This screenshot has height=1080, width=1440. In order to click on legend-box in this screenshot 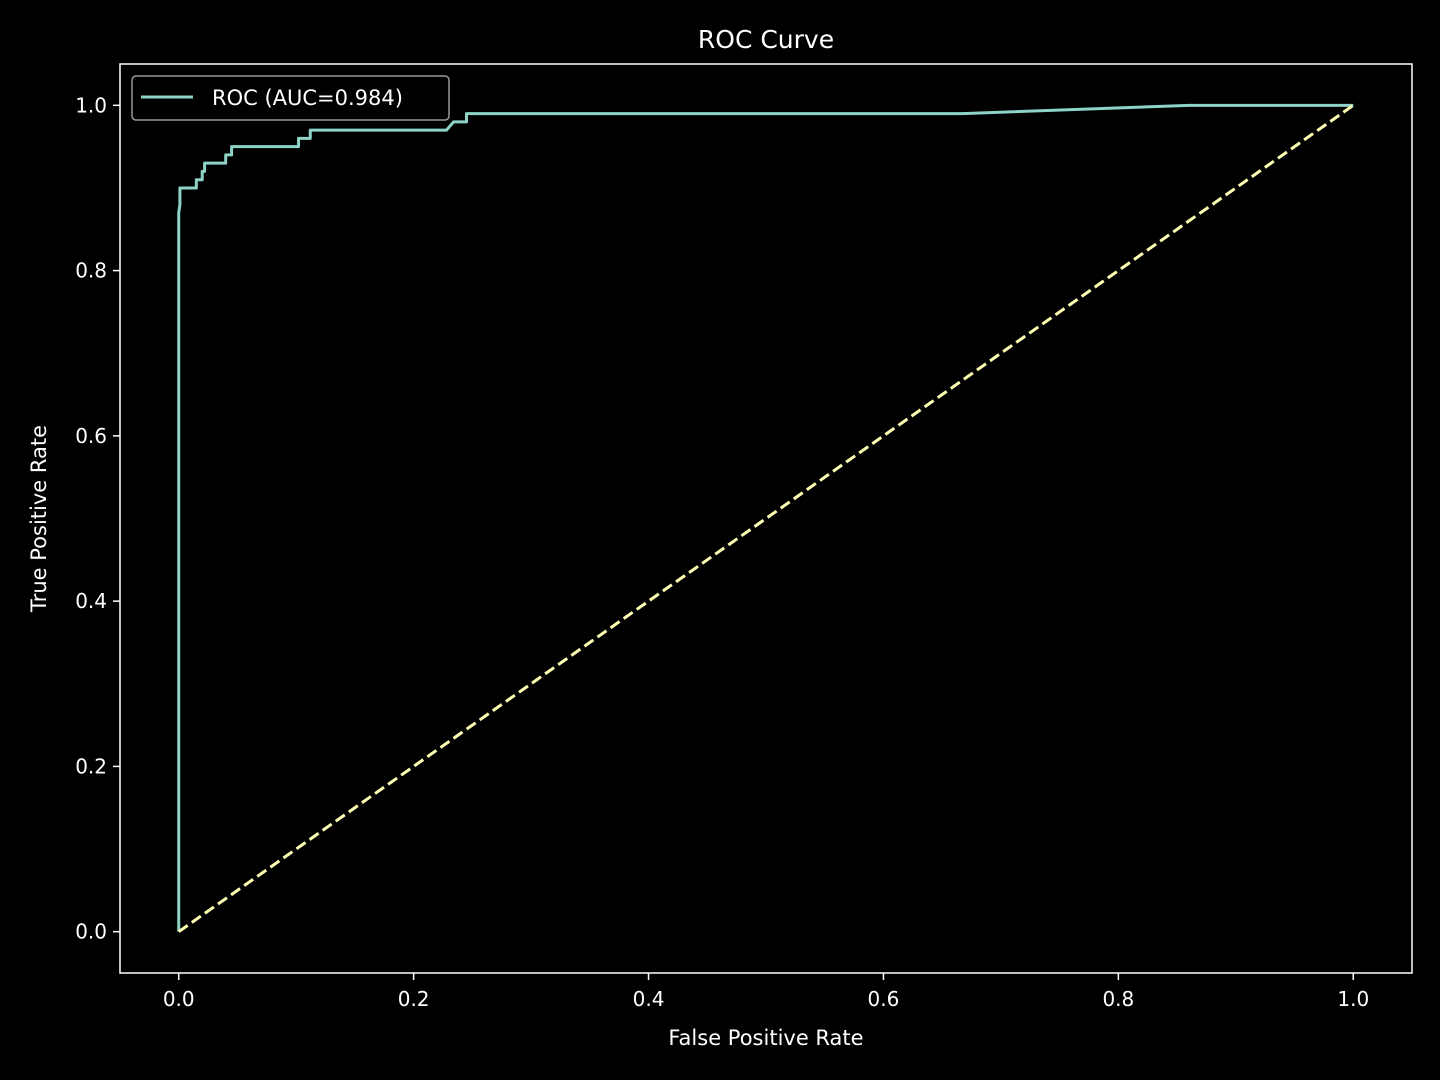, I will do `click(290, 98)`.